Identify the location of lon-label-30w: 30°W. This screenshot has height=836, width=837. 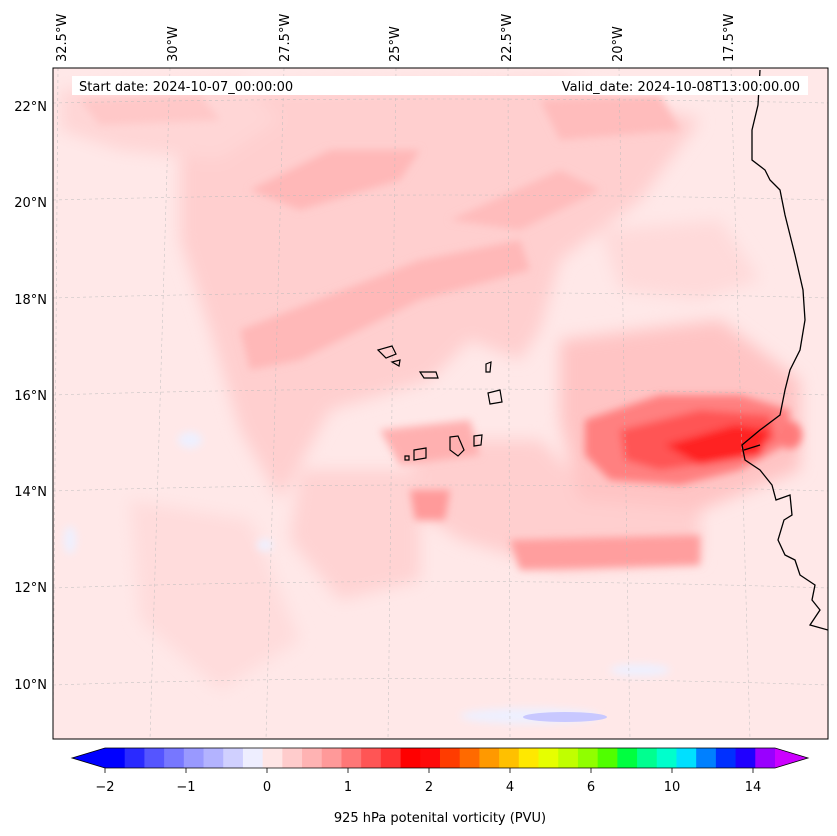
(173, 44).